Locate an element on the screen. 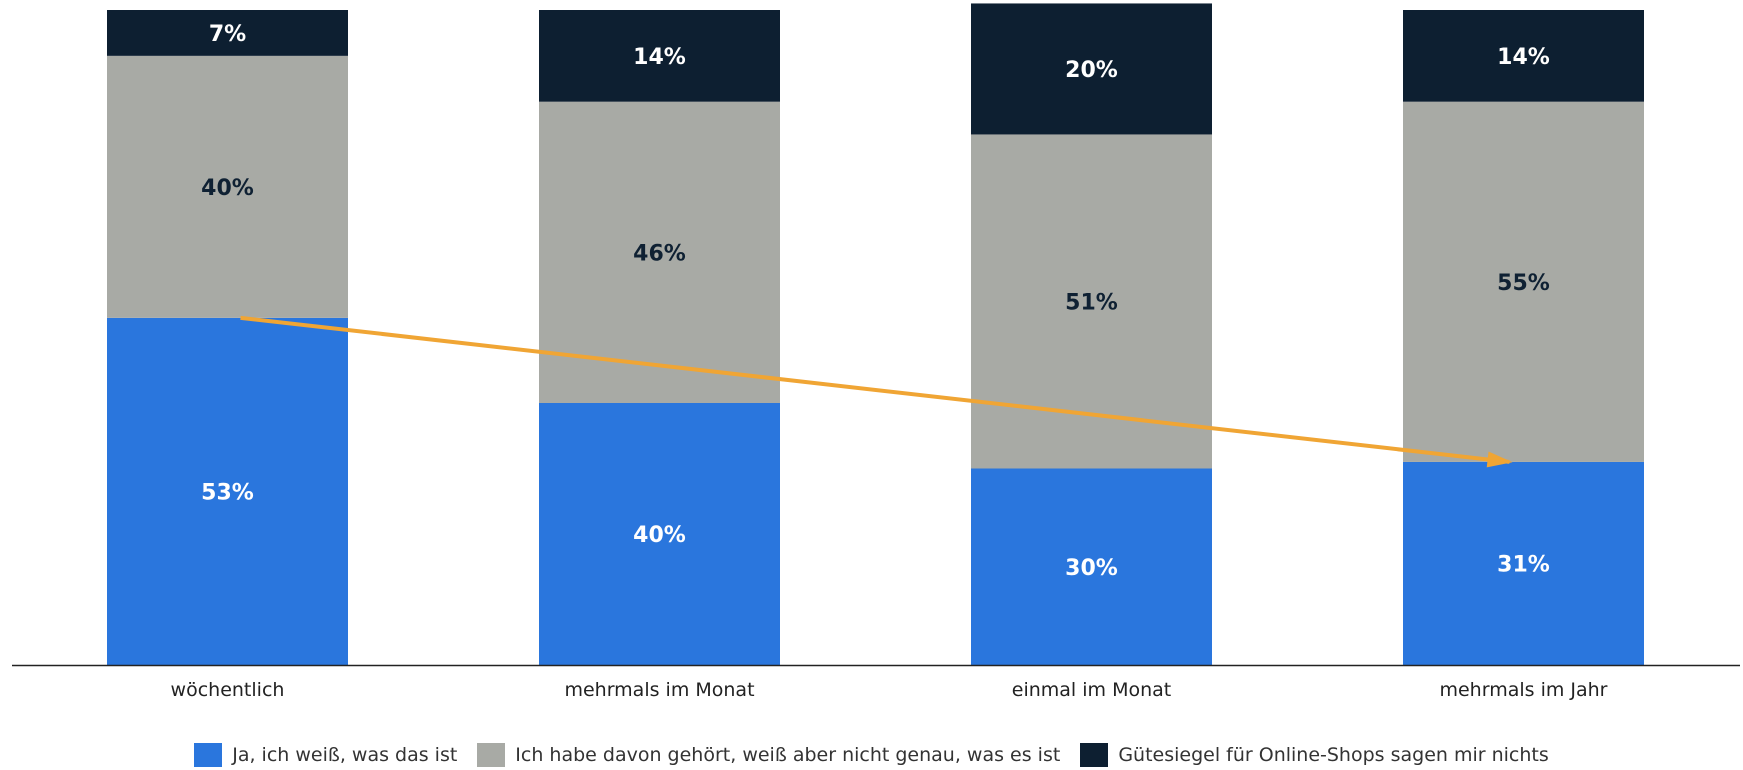  data-label-2-2: 46% is located at coordinates (659, 253).